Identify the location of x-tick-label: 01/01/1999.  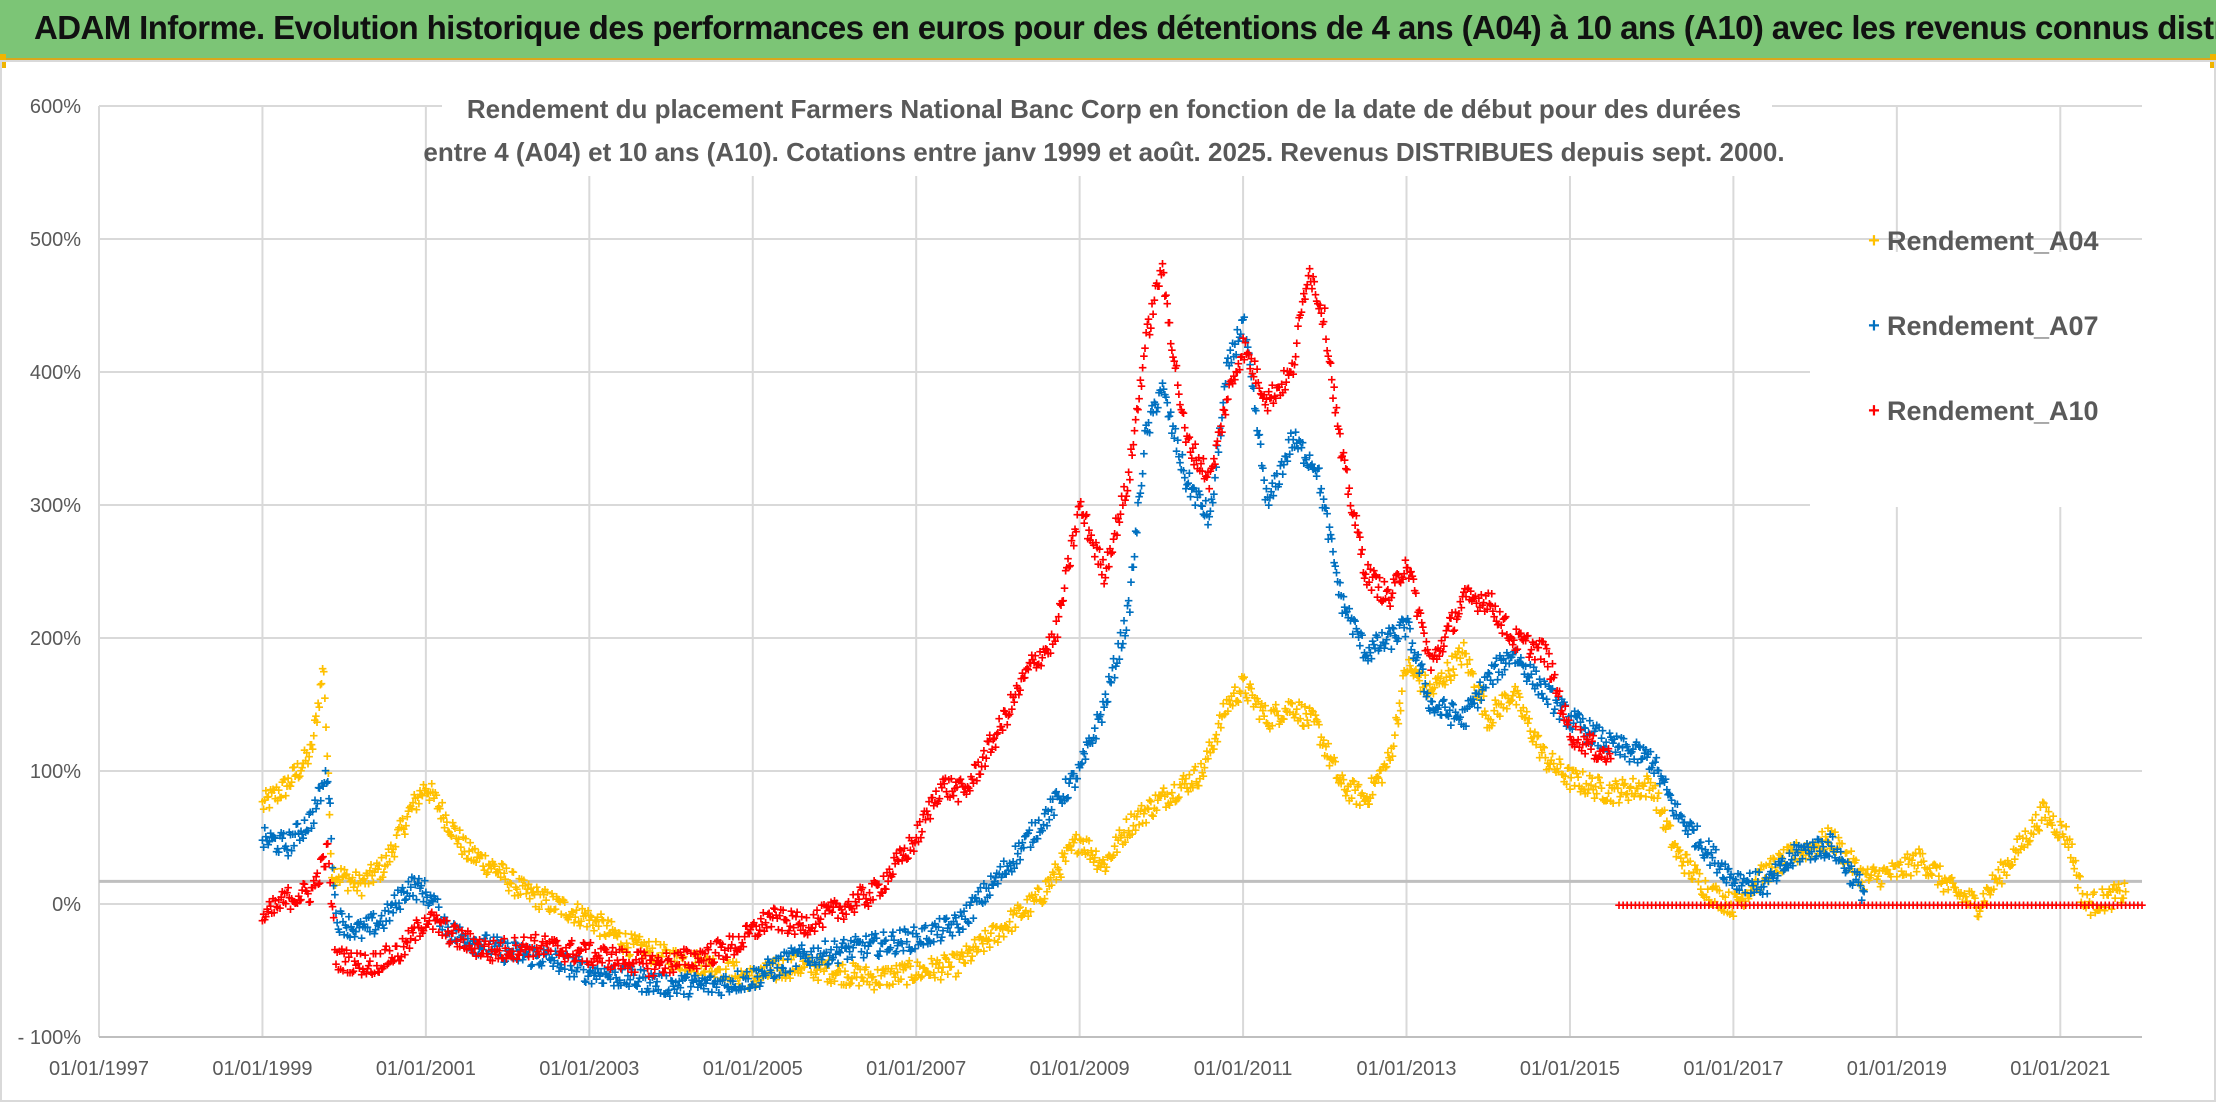
(262, 1069).